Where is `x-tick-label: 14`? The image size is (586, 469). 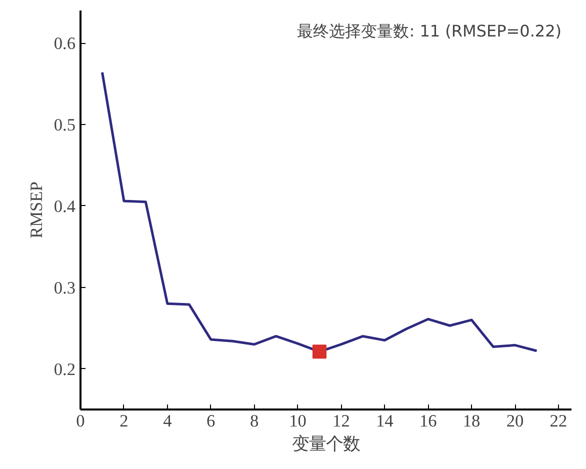 x-tick-label: 14 is located at coordinates (385, 421).